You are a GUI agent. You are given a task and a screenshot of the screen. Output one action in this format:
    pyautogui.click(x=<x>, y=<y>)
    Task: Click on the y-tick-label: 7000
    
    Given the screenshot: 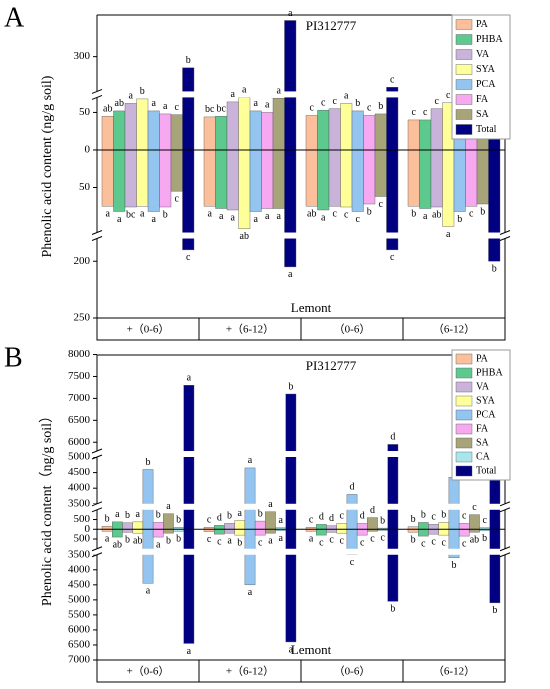 What is the action you would take?
    pyautogui.click(x=79, y=398)
    